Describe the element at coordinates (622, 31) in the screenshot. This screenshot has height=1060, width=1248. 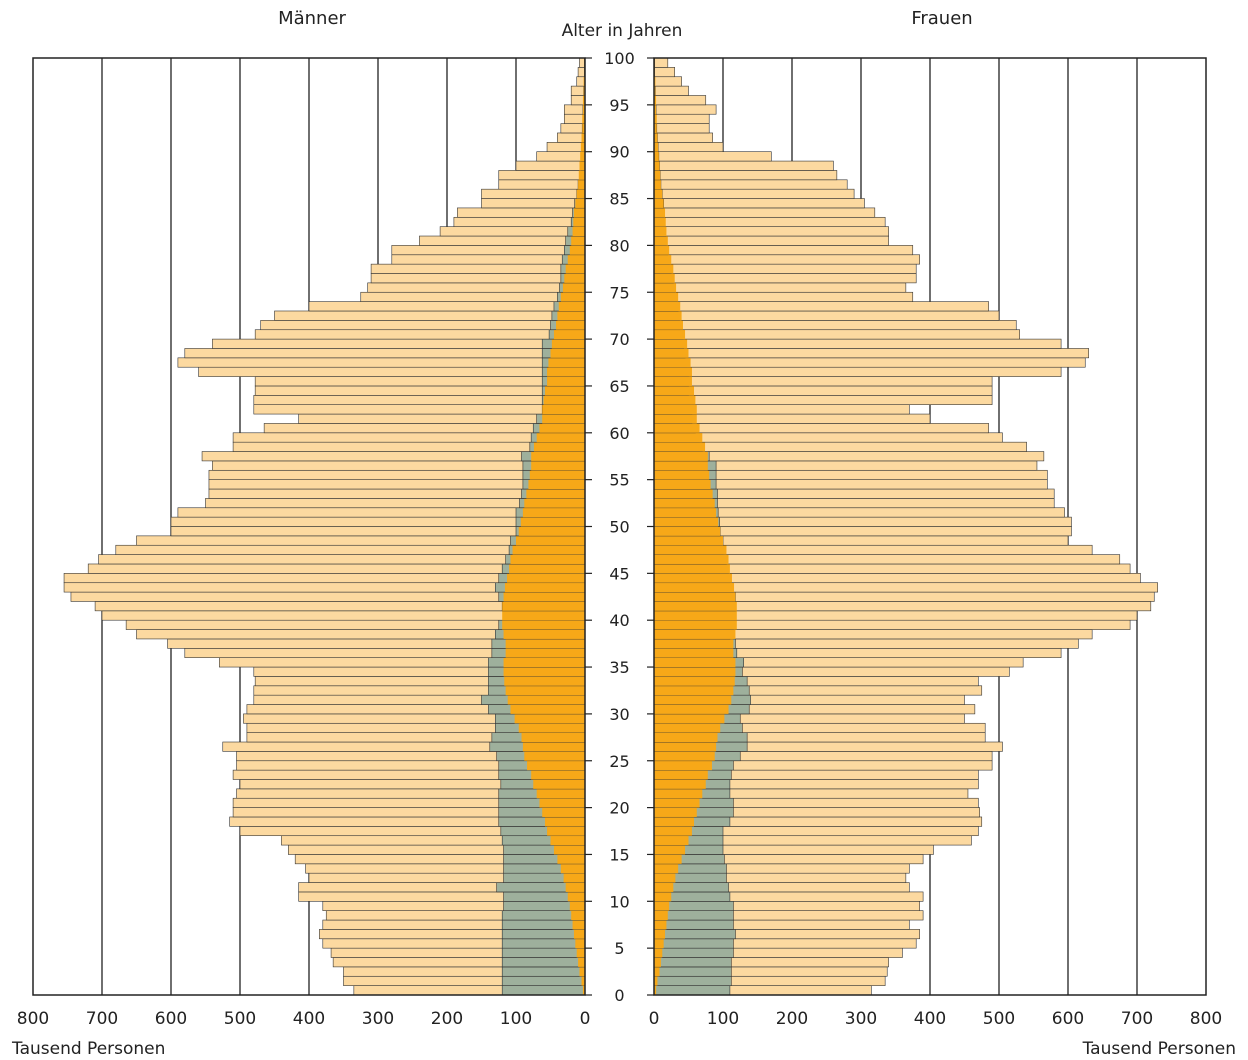
I see `age-axis-title: Alter in Jahren` at that location.